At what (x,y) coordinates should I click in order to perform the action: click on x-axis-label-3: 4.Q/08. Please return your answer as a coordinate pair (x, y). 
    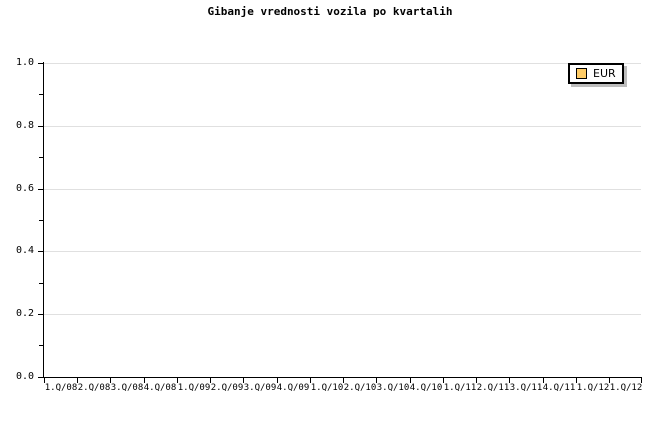
    Looking at the image, I should click on (160, 388).